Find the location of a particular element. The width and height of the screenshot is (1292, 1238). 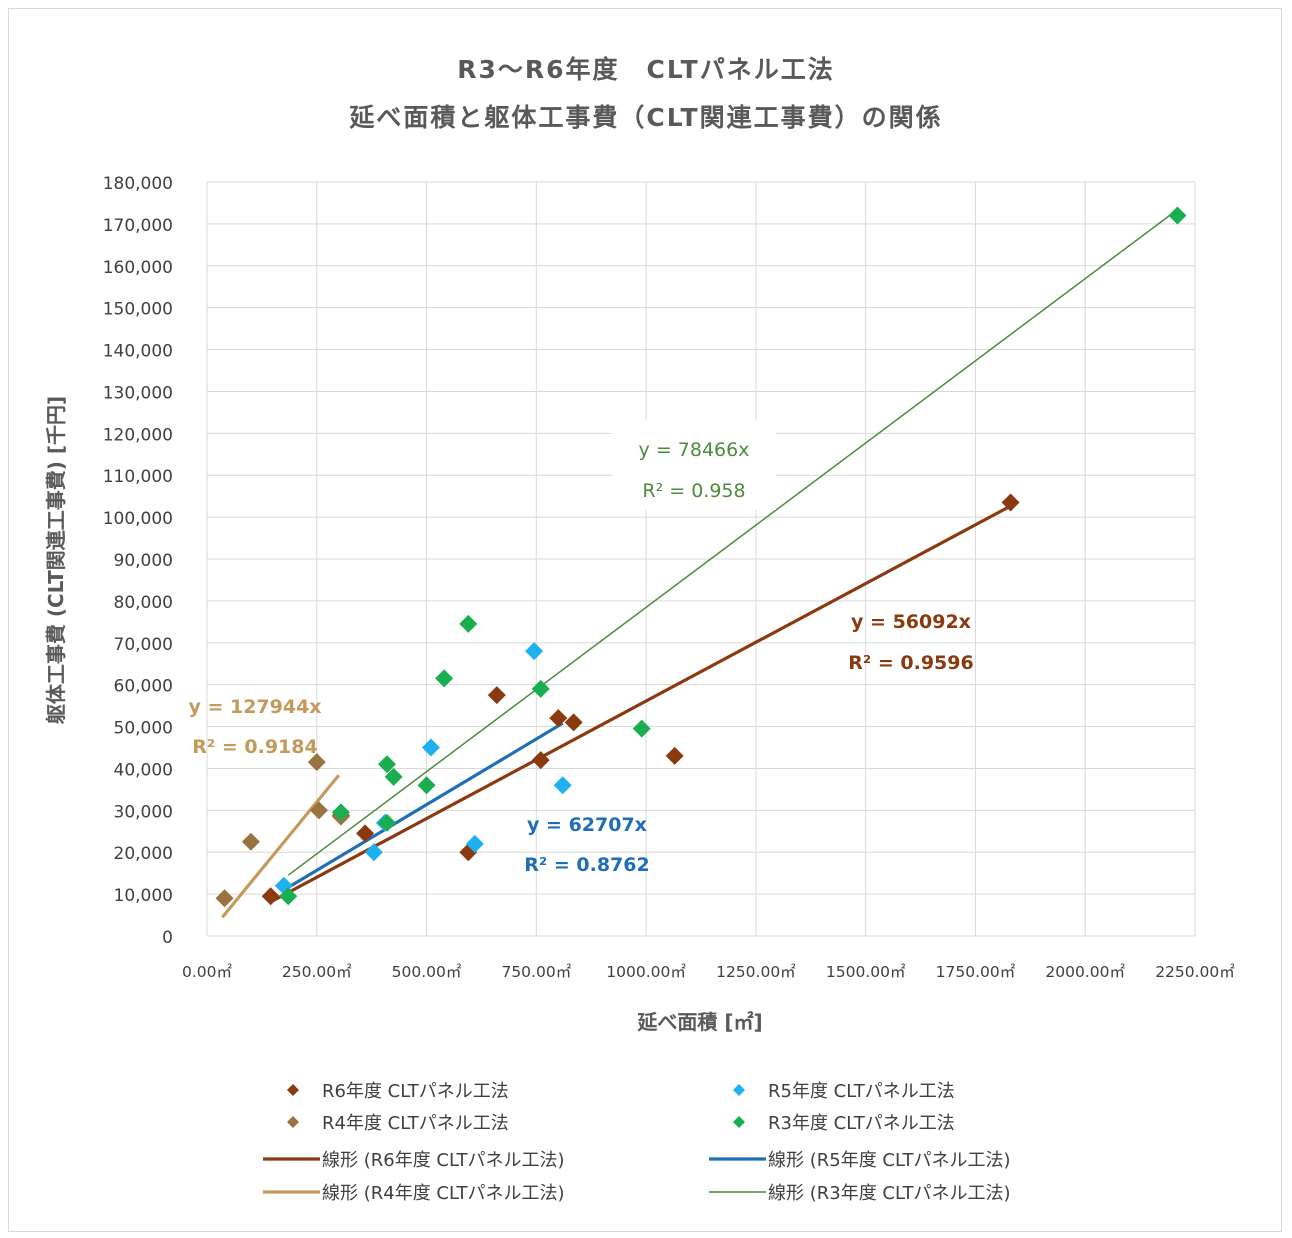

y-tick-label: 120,000 is located at coordinates (138, 435).